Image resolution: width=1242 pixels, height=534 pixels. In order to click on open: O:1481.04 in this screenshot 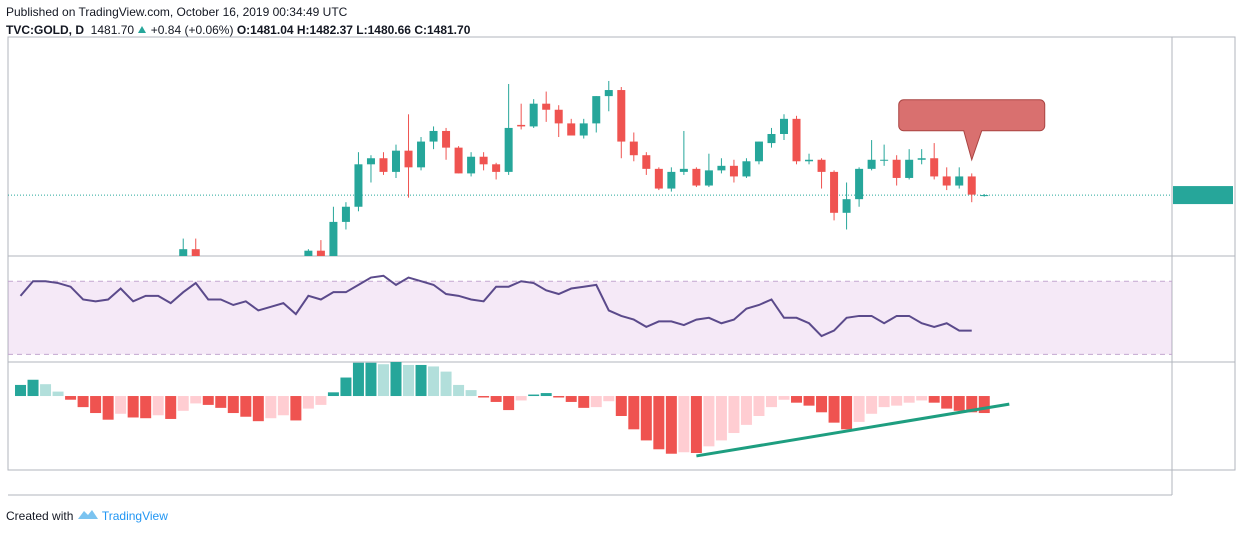, I will do `click(265, 30)`.